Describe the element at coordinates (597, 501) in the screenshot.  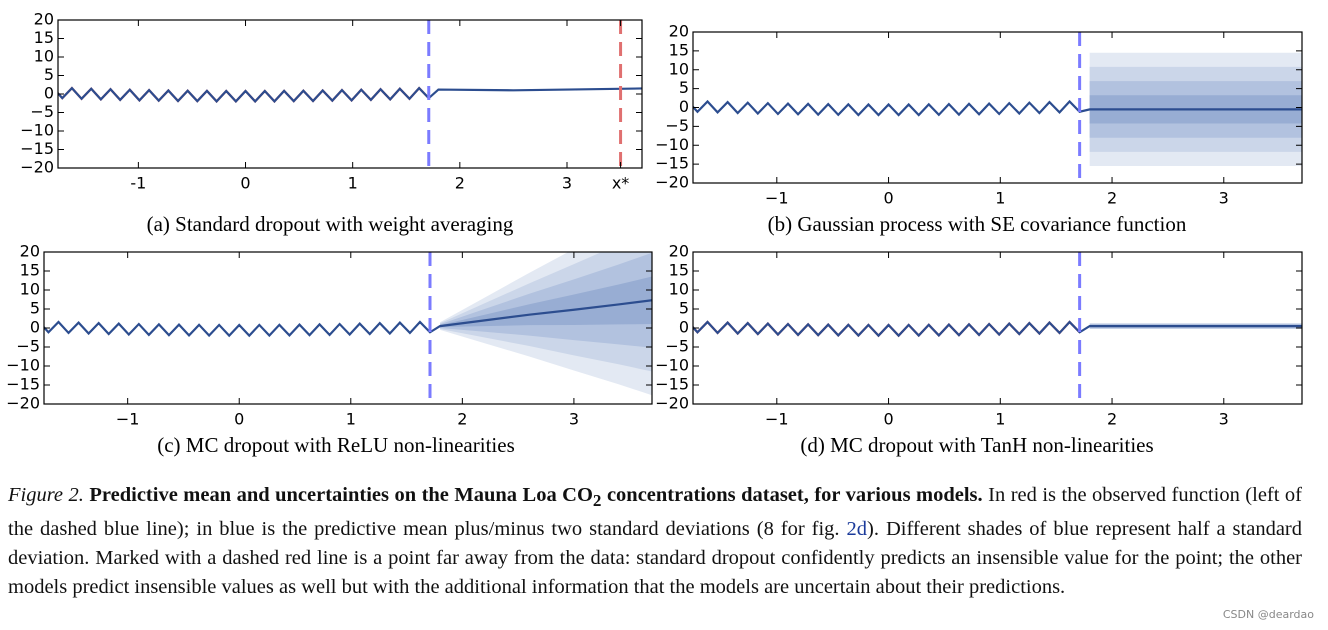
I see `caption-subscript: 2` at that location.